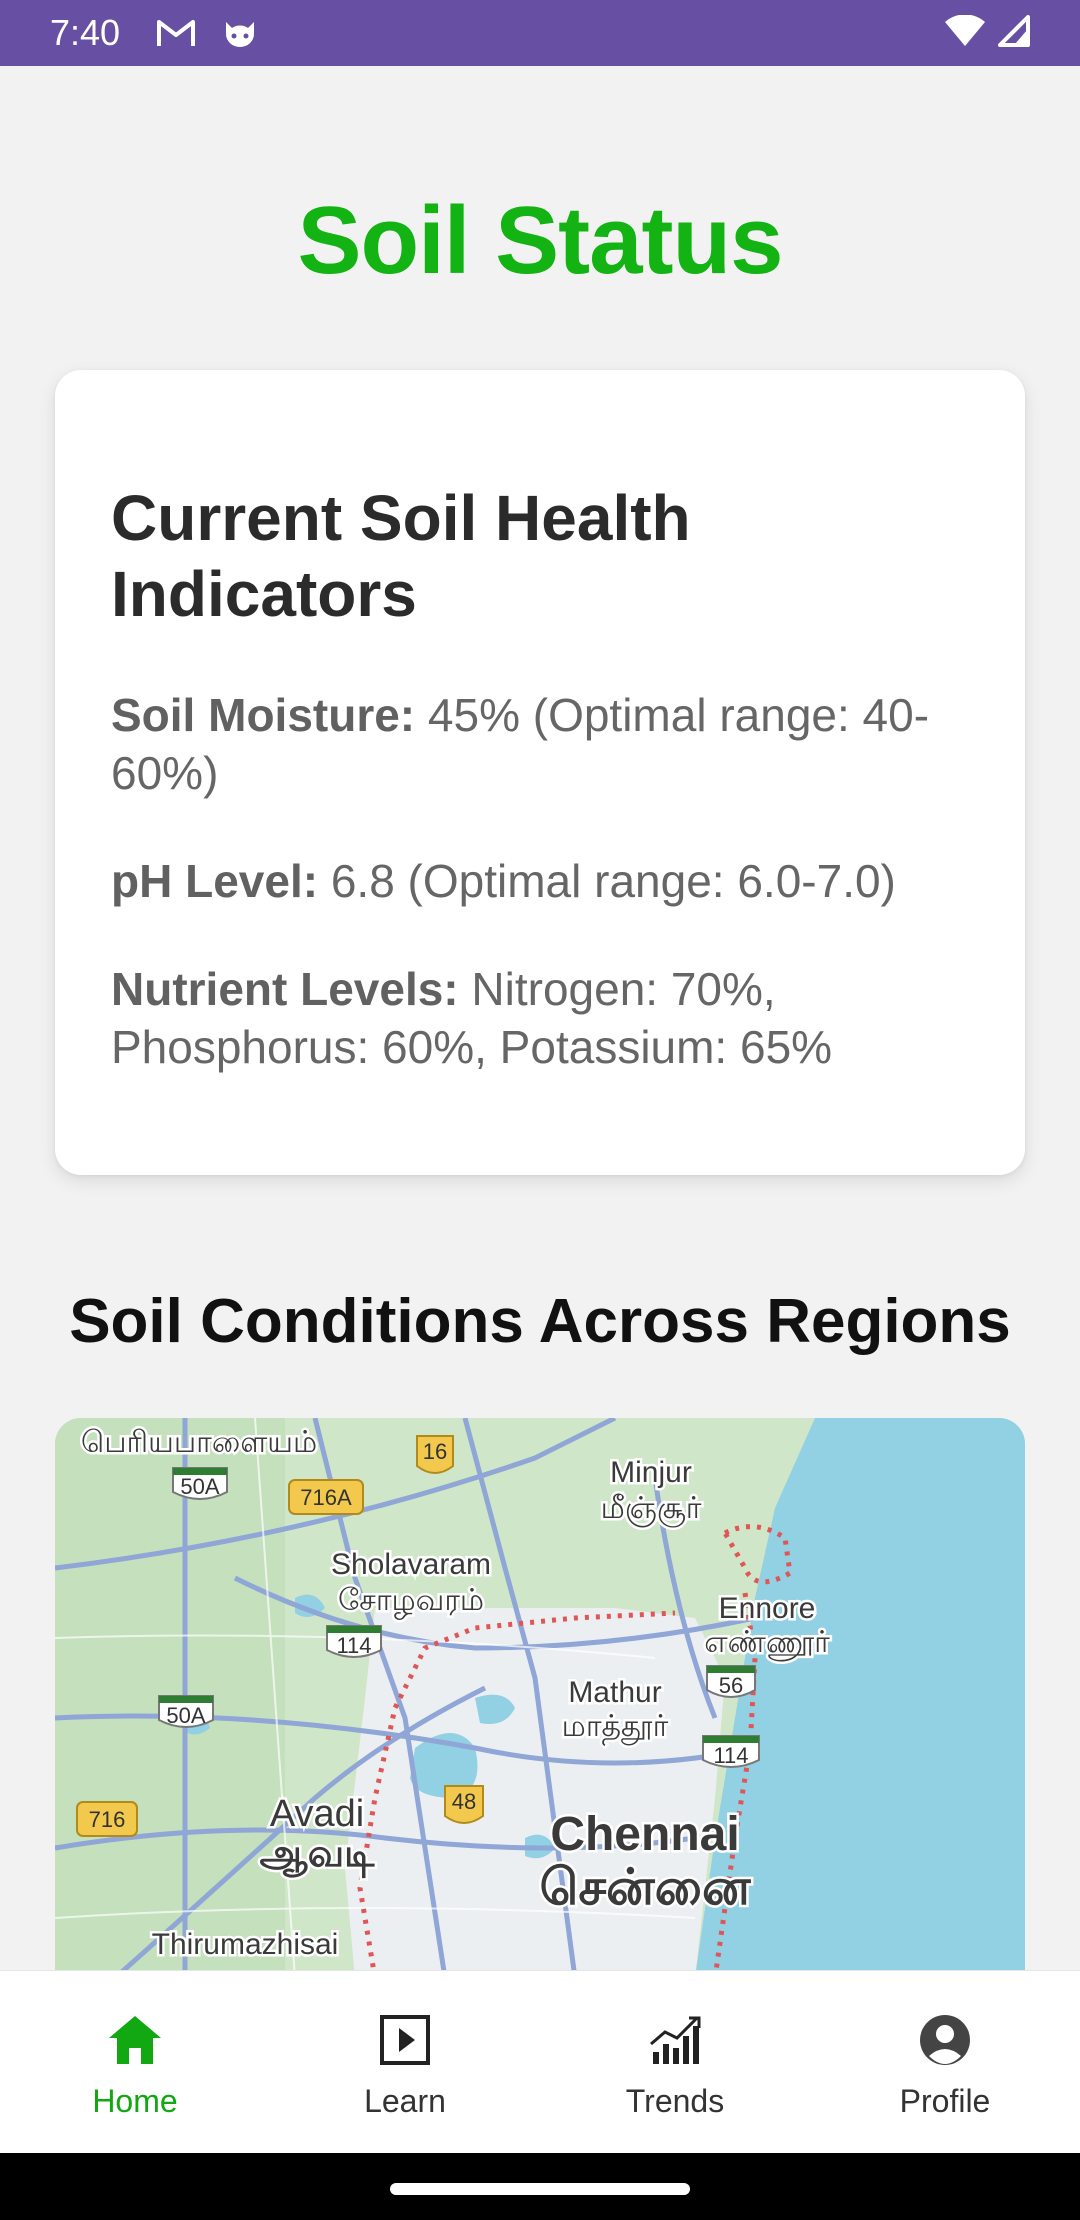  I want to click on nav-item-trends: Trends, so click(675, 2062).